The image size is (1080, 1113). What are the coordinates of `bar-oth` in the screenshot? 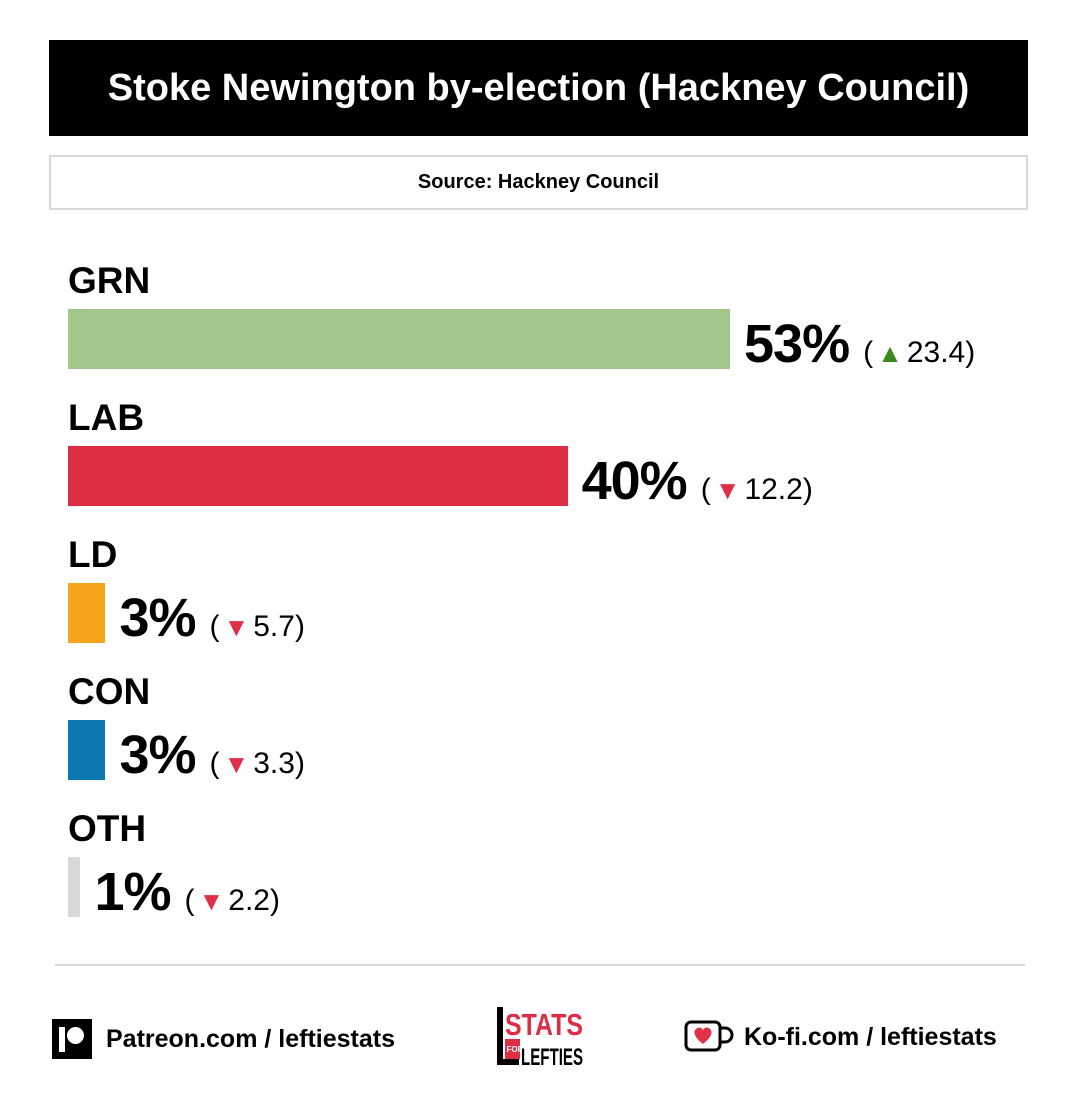 It's located at (74, 887).